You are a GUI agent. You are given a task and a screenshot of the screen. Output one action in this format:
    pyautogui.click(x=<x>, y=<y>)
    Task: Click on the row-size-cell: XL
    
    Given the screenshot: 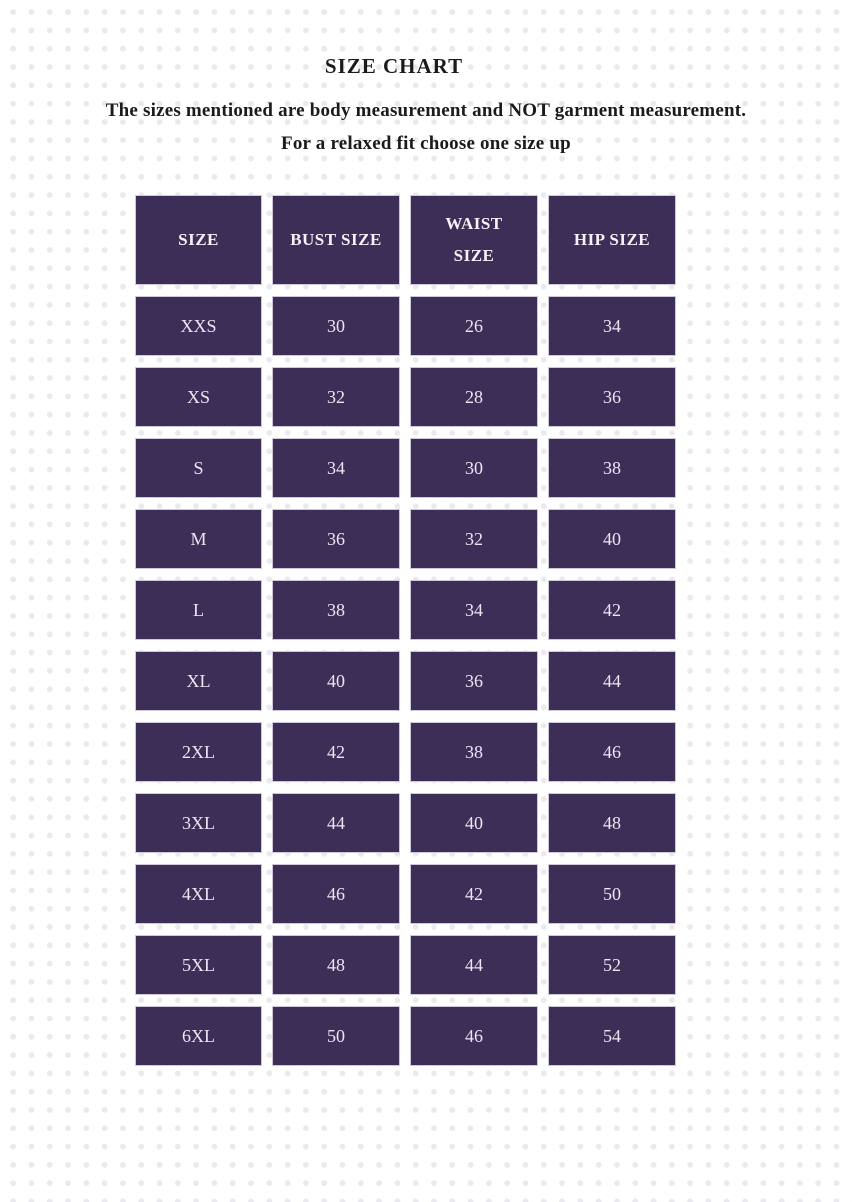 What is the action you would take?
    pyautogui.click(x=198, y=681)
    